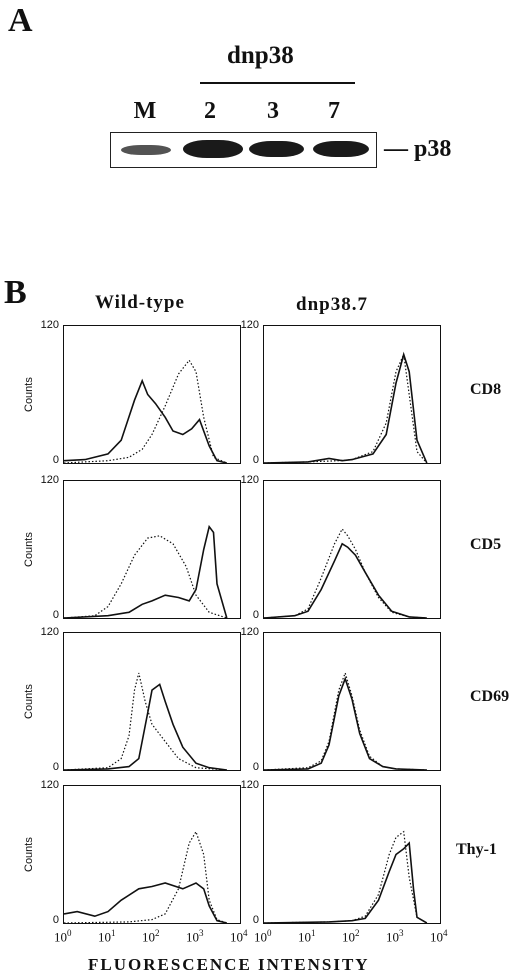  I want to click on dnp38-group-line, so click(277, 83).